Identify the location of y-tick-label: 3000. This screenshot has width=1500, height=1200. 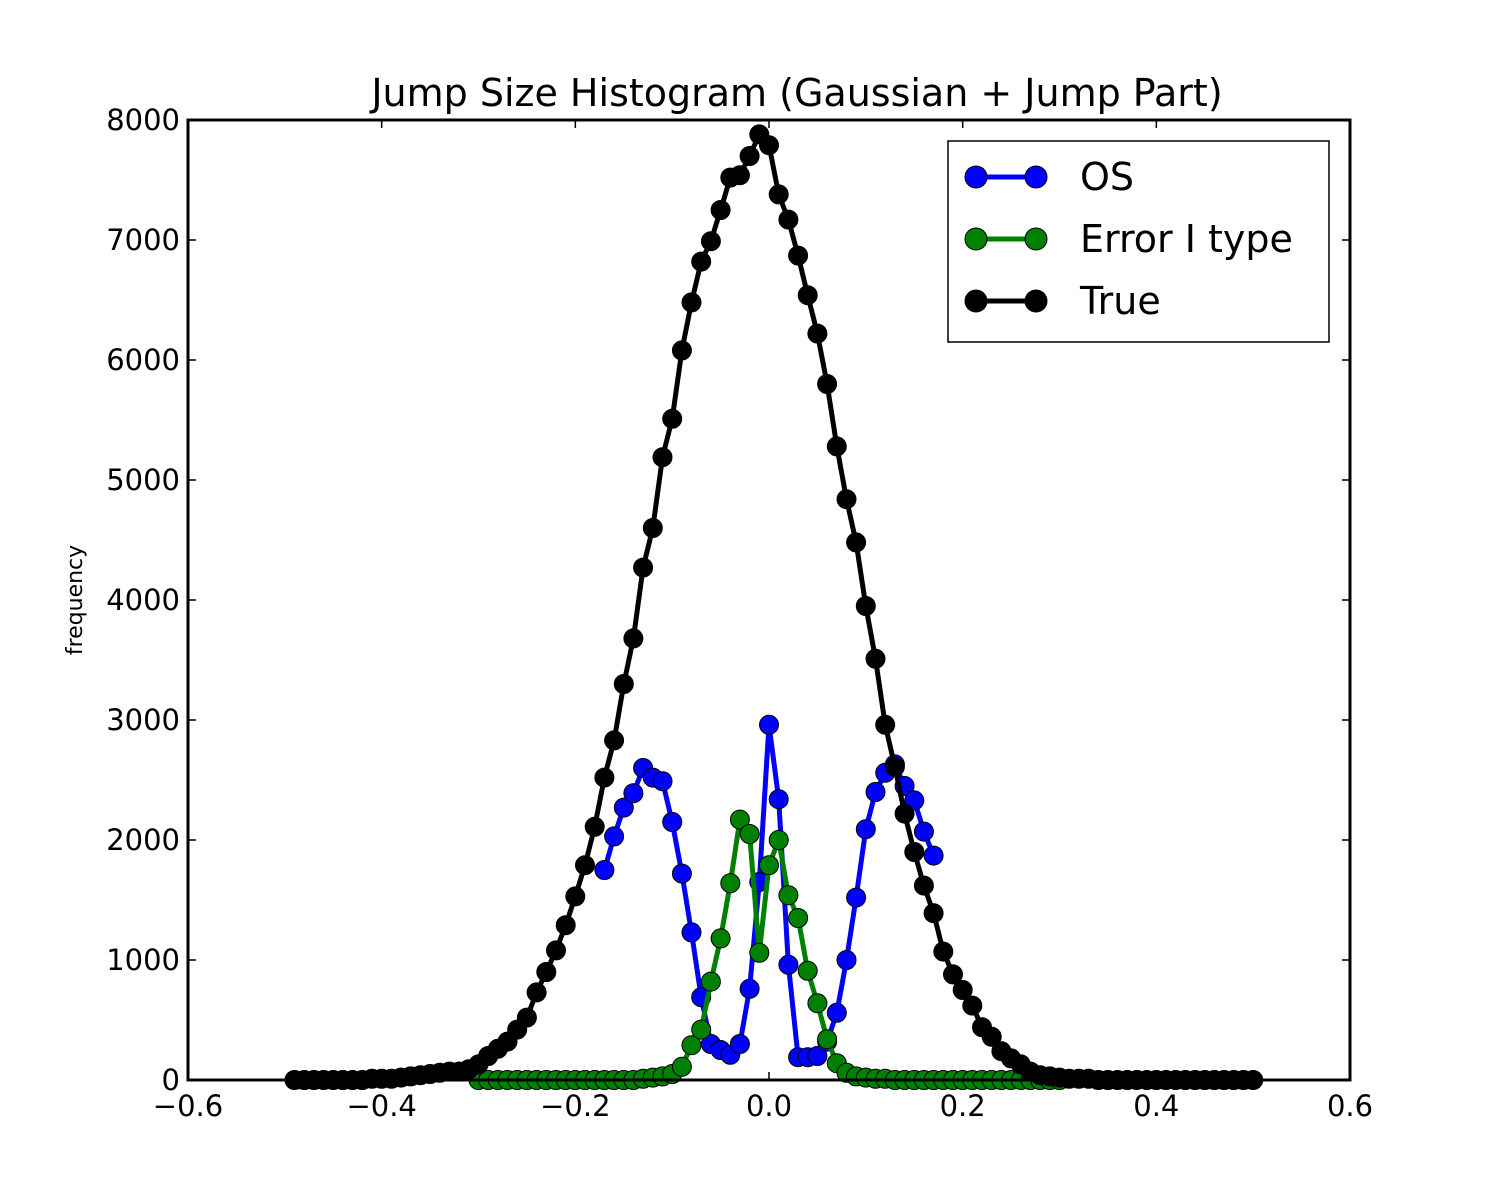
(143, 720).